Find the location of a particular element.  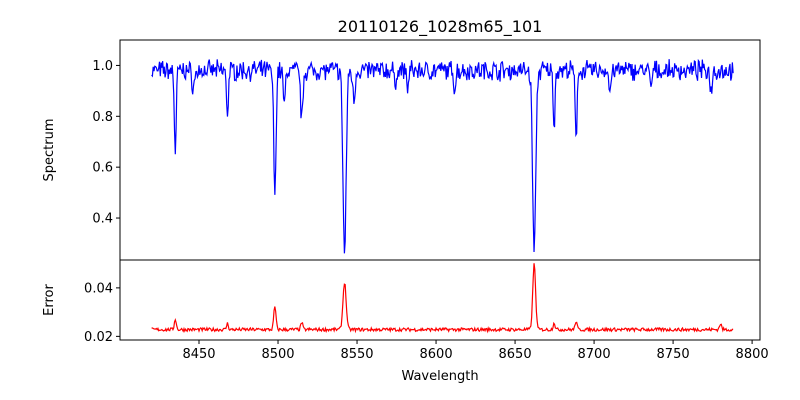

chart-title: 20110126_1028m65_101 is located at coordinates (440, 27).